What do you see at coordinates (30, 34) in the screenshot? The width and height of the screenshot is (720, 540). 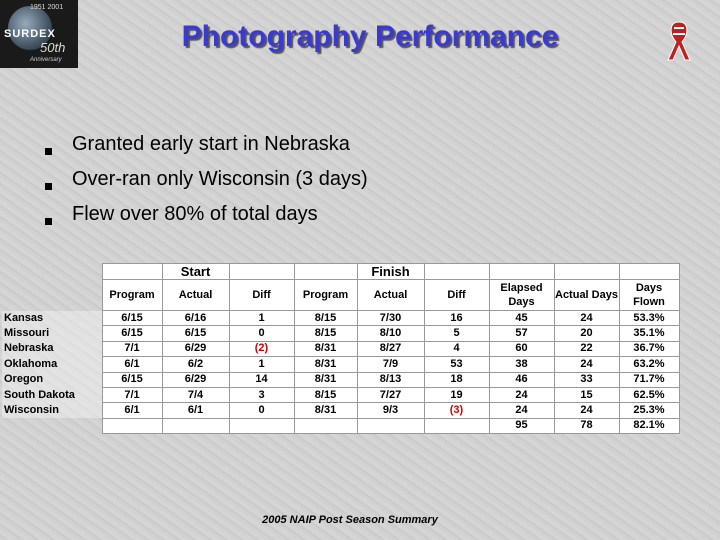 I see `logo-brand: SURDEX` at bounding box center [30, 34].